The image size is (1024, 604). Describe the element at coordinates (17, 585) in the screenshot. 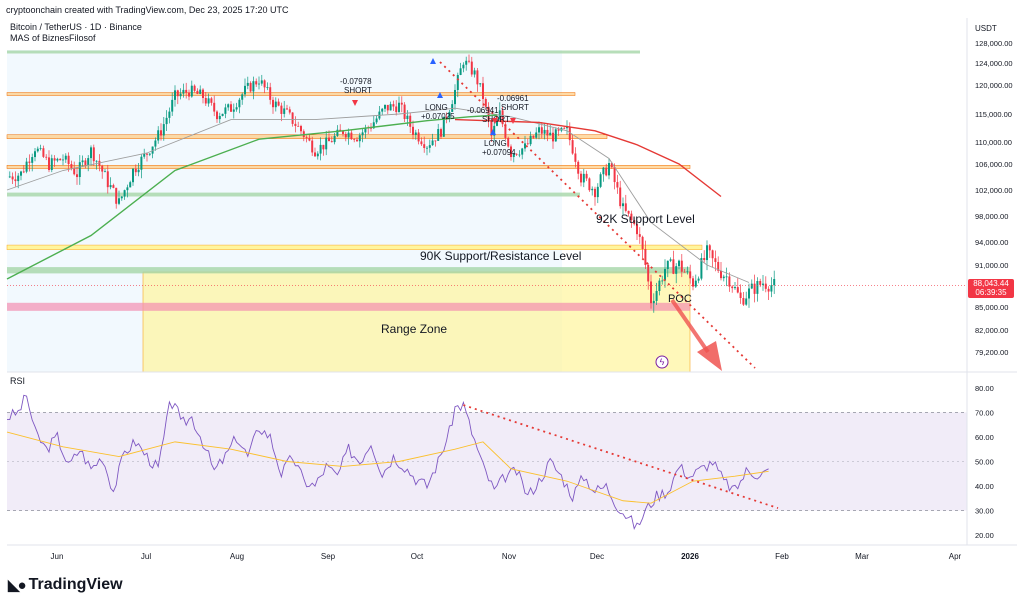

I see `tradingview-logo-icon: ◣●` at that location.